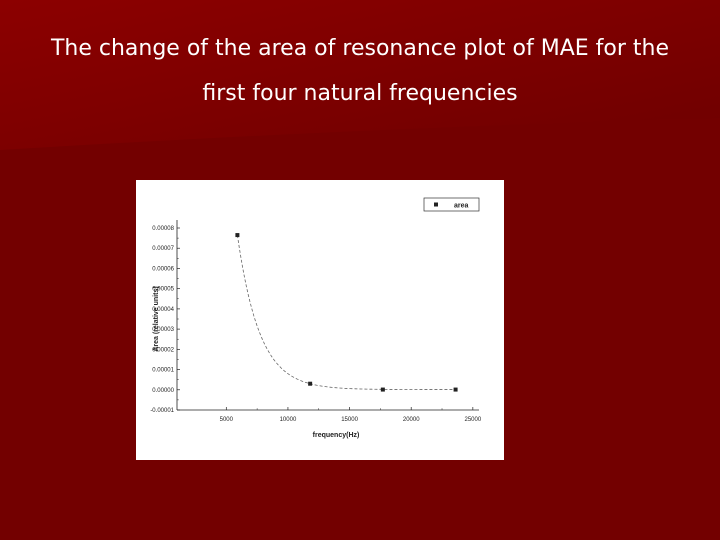 The image size is (720, 540). What do you see at coordinates (227, 420) in the screenshot?
I see `x-tick-label: 5000` at bounding box center [227, 420].